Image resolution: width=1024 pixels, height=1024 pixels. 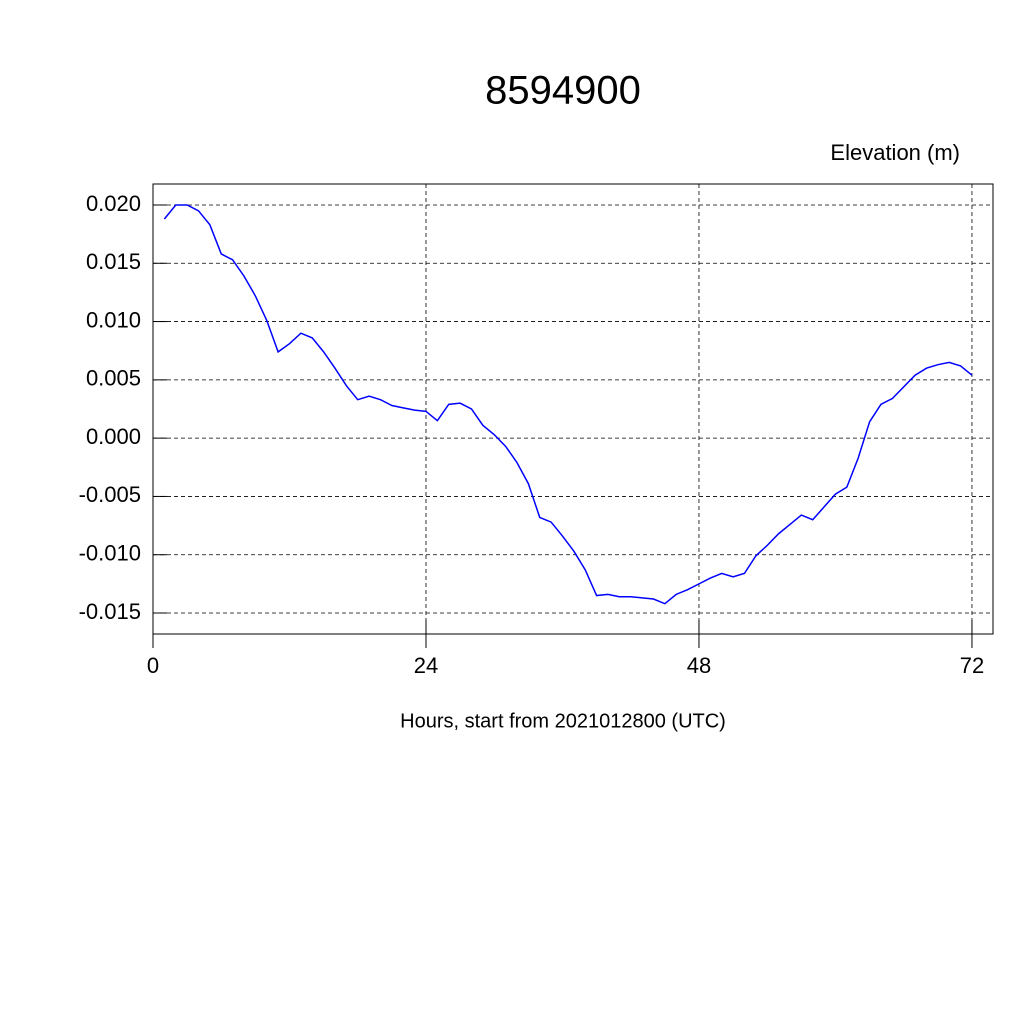 What do you see at coordinates (113, 261) in the screenshot?
I see `y-tick-label: 0.015` at bounding box center [113, 261].